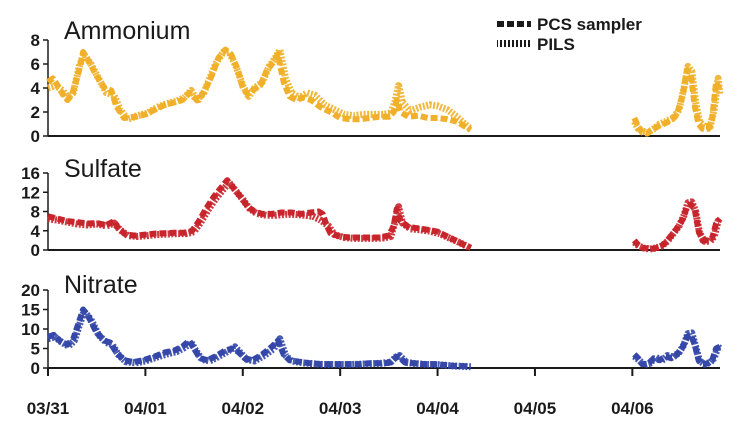  Describe the element at coordinates (35, 64) in the screenshot. I see `ammonium-ytick-label: 6` at that location.